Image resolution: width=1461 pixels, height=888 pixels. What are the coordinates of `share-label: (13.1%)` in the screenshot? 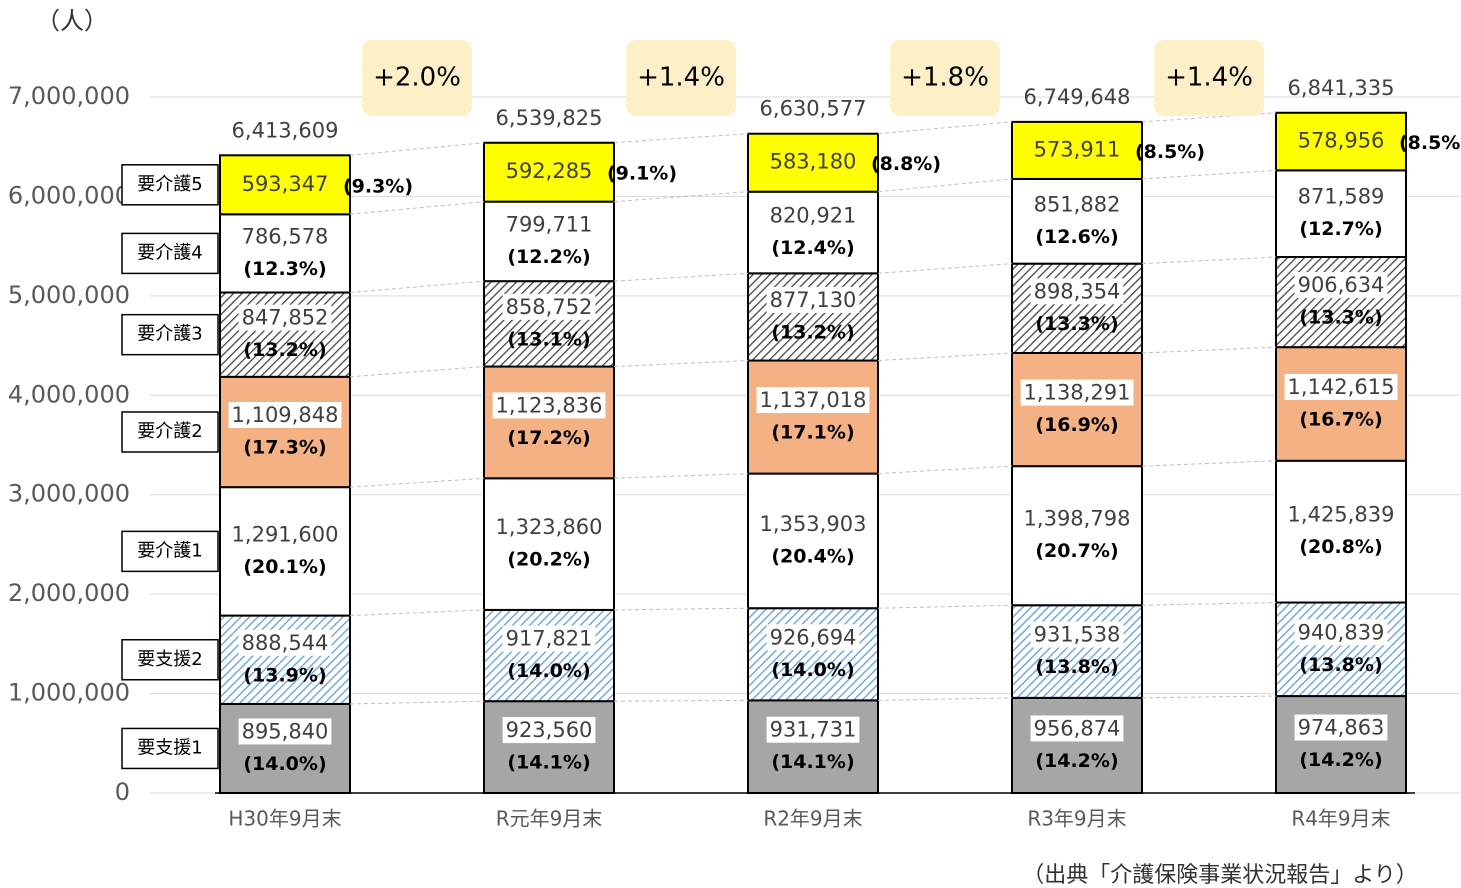 It's located at (548, 339).